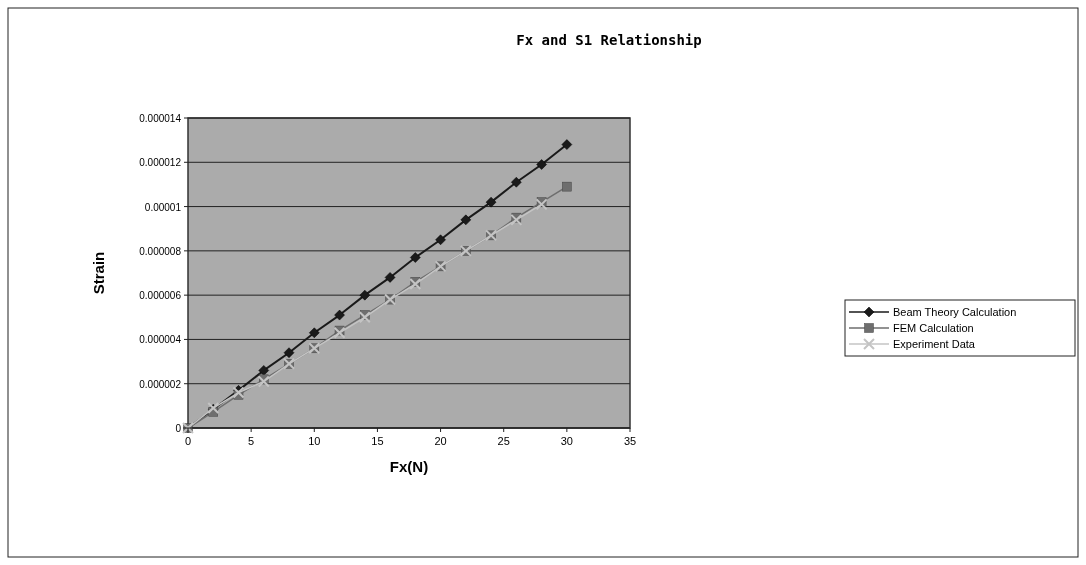 The height and width of the screenshot is (565, 1086). I want to click on x-tick-label: 0, so click(188, 441).